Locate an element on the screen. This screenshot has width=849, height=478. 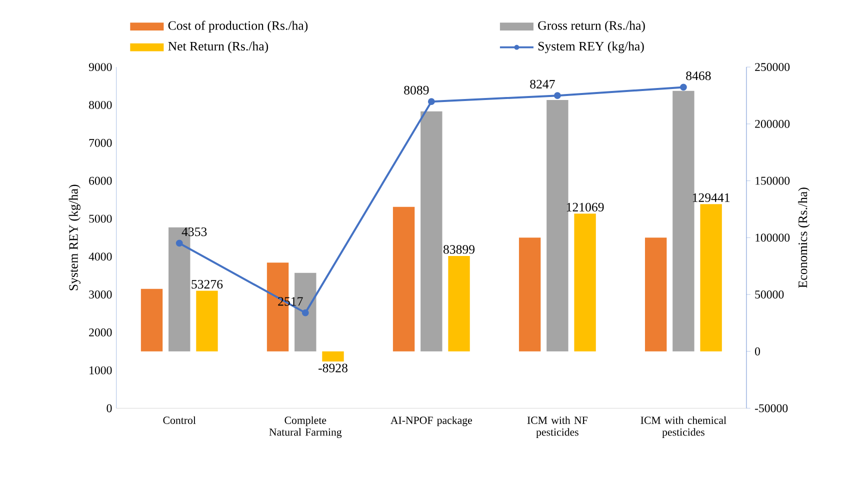
x-tick-label: ICM with chemical pesticides is located at coordinates (683, 427).